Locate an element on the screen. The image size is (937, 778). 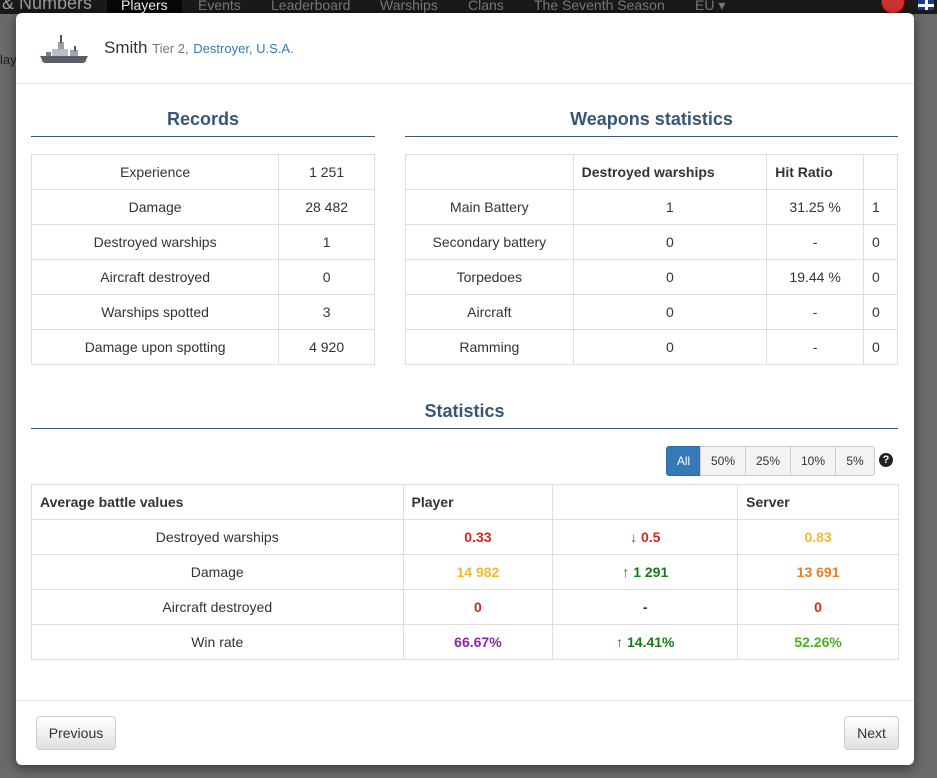
statistics-row: Aircraft destroyed 0-0 is located at coordinates (465, 607).